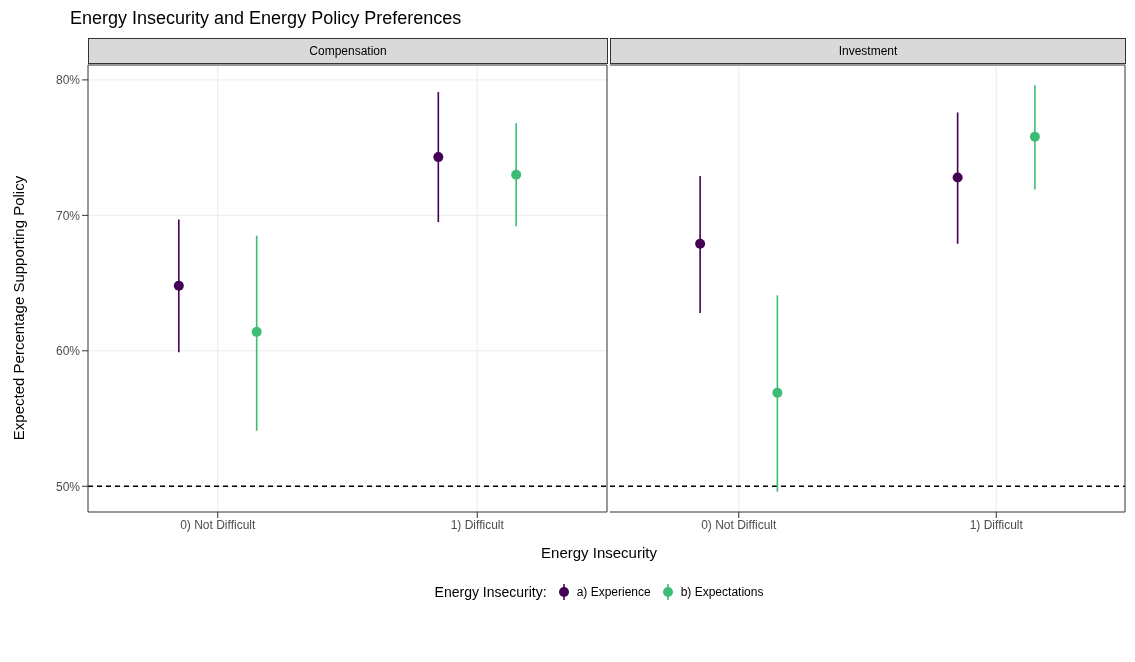 The width and height of the screenshot is (1135, 662). Describe the element at coordinates (348, 51) in the screenshot. I see `chart-subtitle: Compensation` at that location.